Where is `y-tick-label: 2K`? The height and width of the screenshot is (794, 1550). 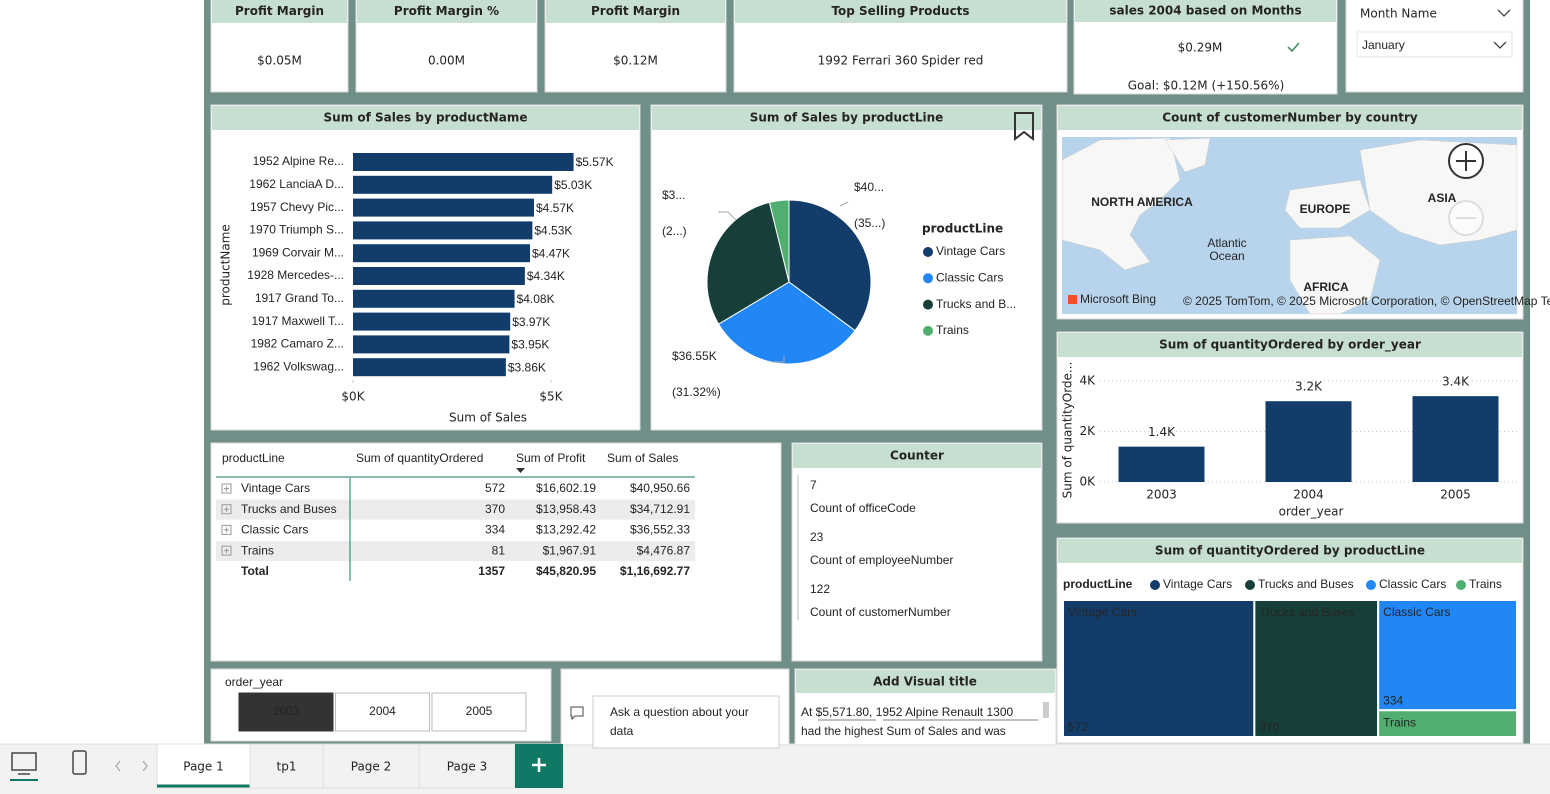
y-tick-label: 2K is located at coordinates (1087, 431).